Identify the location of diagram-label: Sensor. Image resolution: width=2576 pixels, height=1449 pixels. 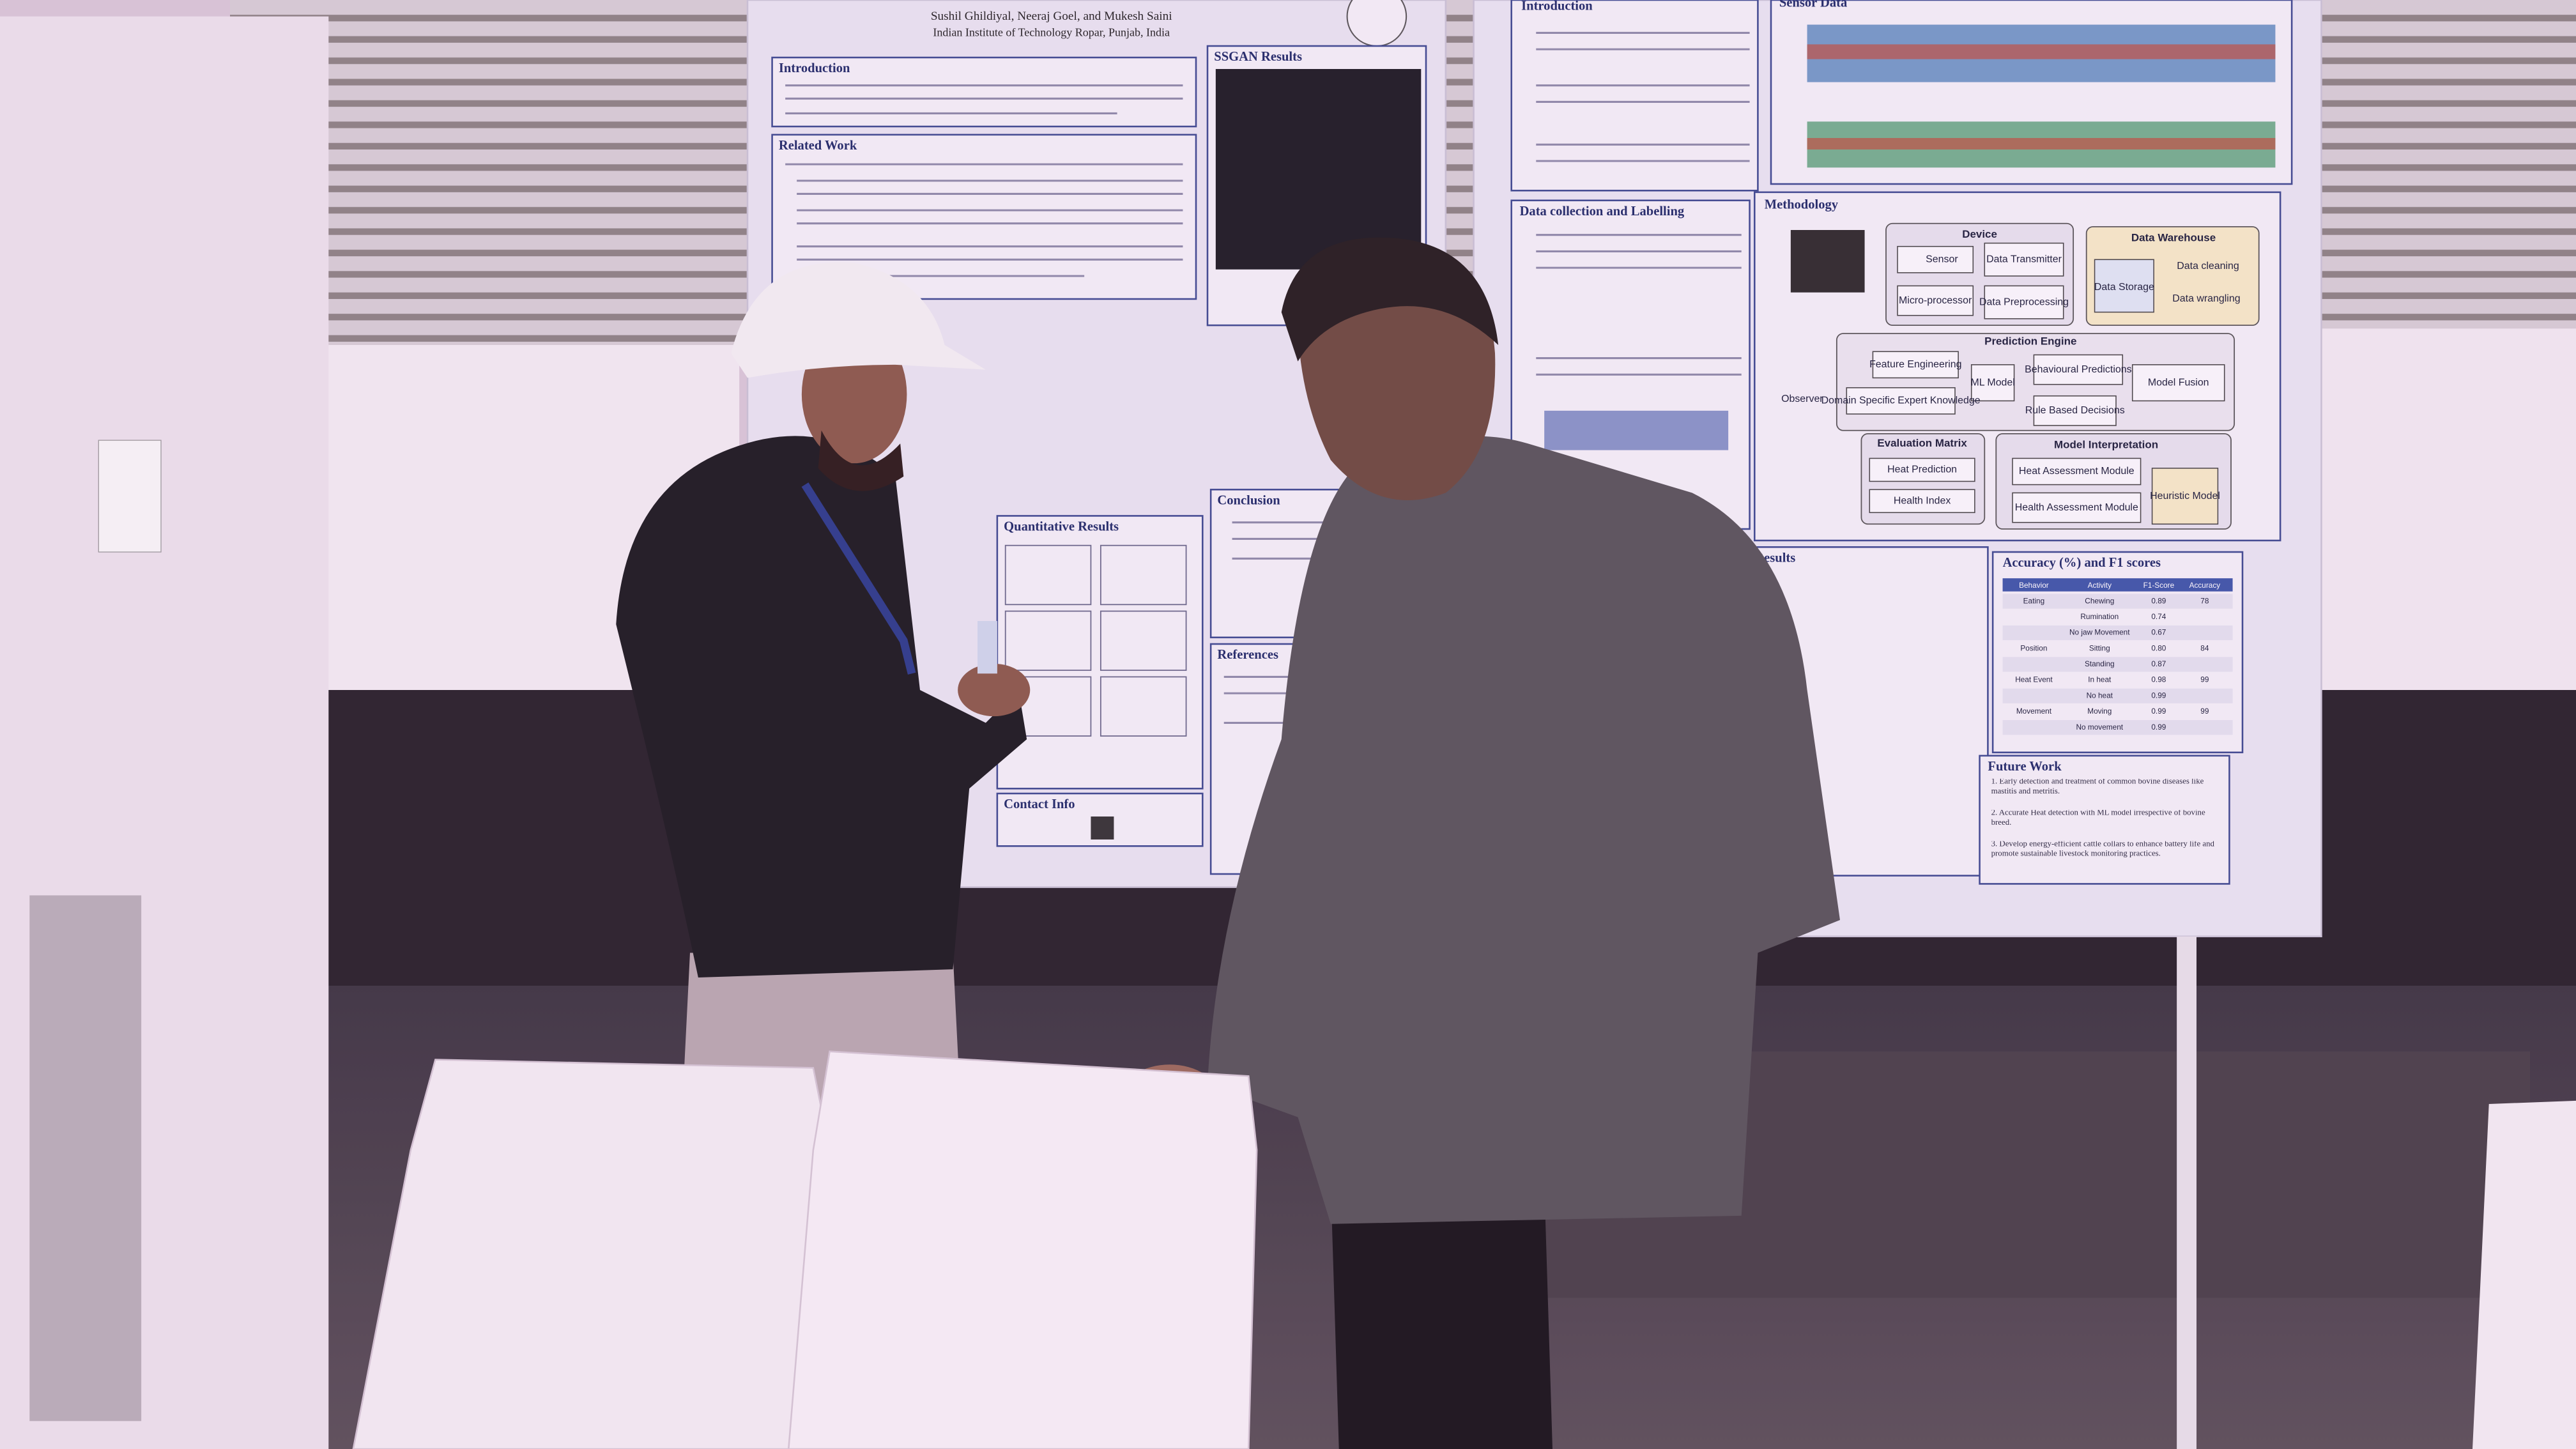
(1942, 259).